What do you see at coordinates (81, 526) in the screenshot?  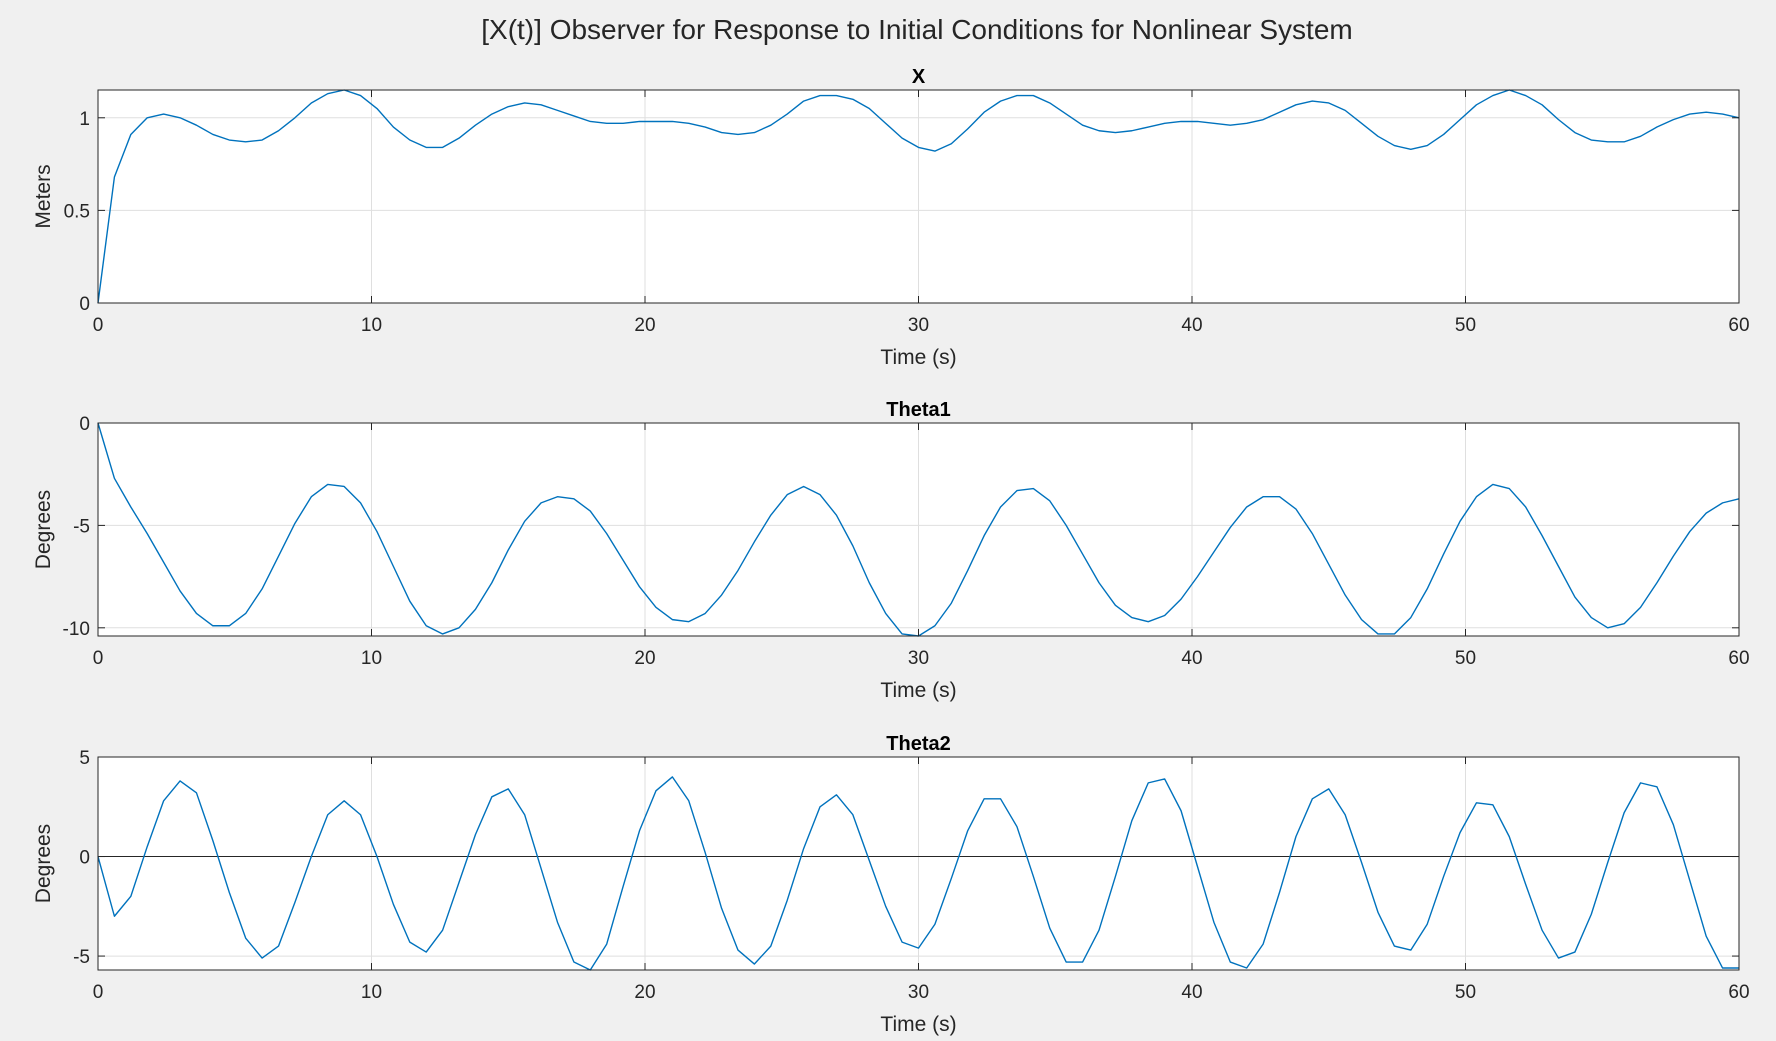 I see `y-tick-label-1-1: -5` at bounding box center [81, 526].